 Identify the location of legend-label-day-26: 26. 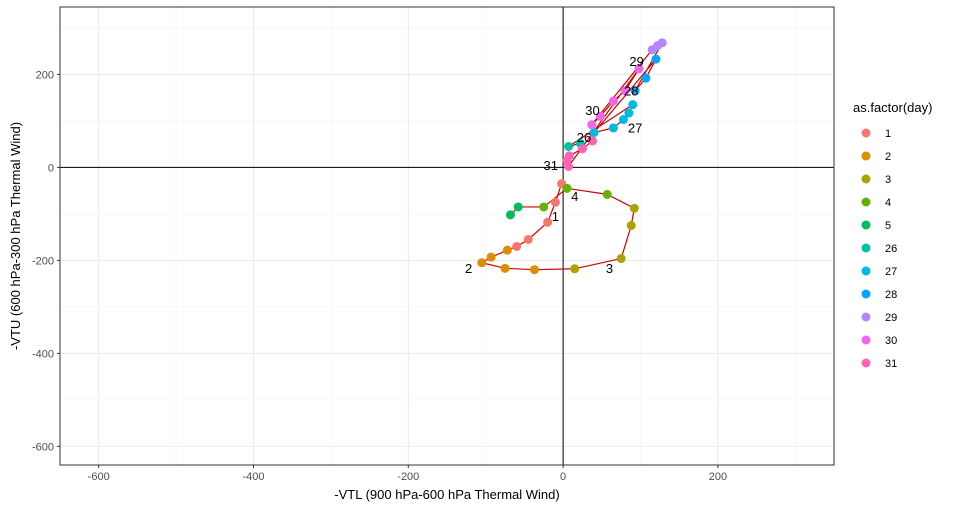
(891, 249).